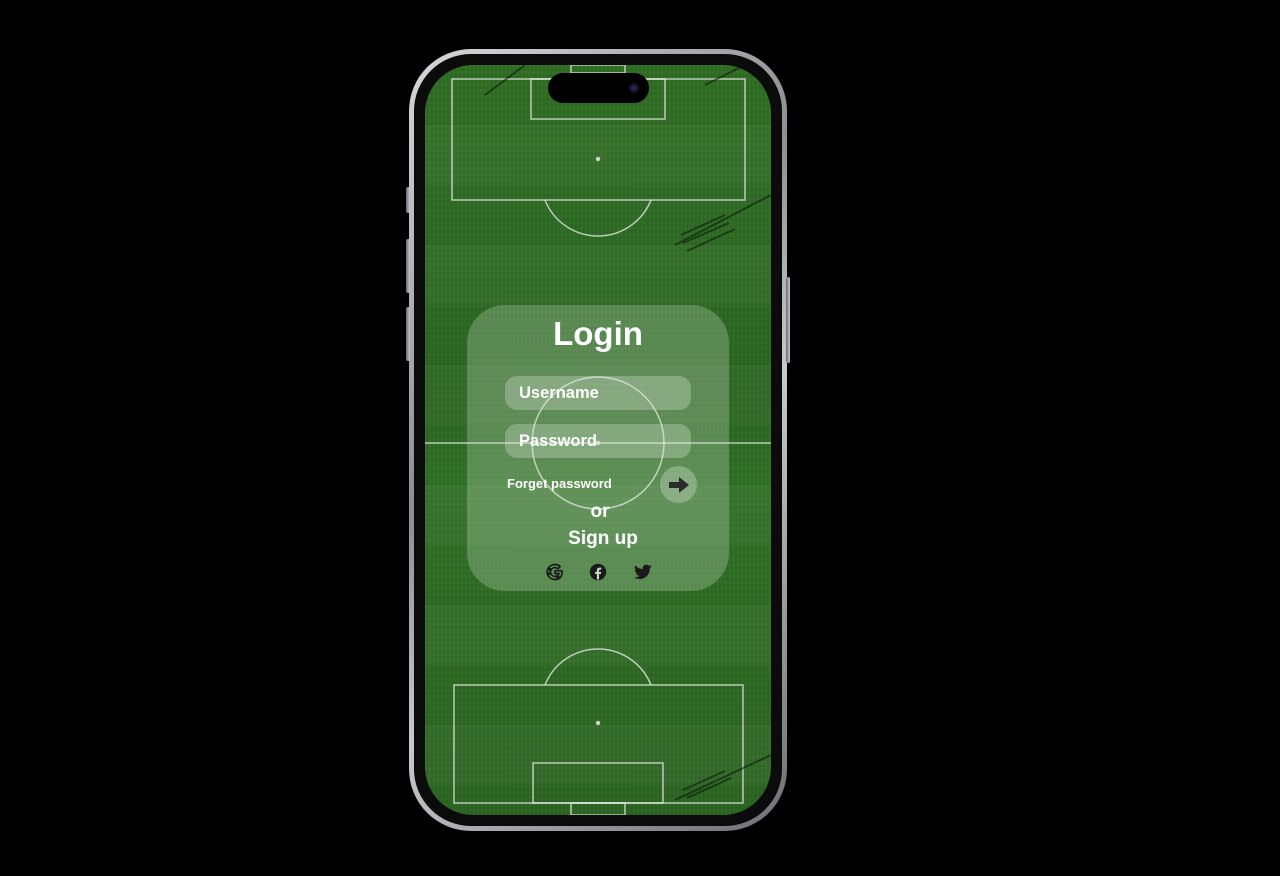 This screenshot has width=1280, height=876. I want to click on volume-up-button, so click(408, 266).